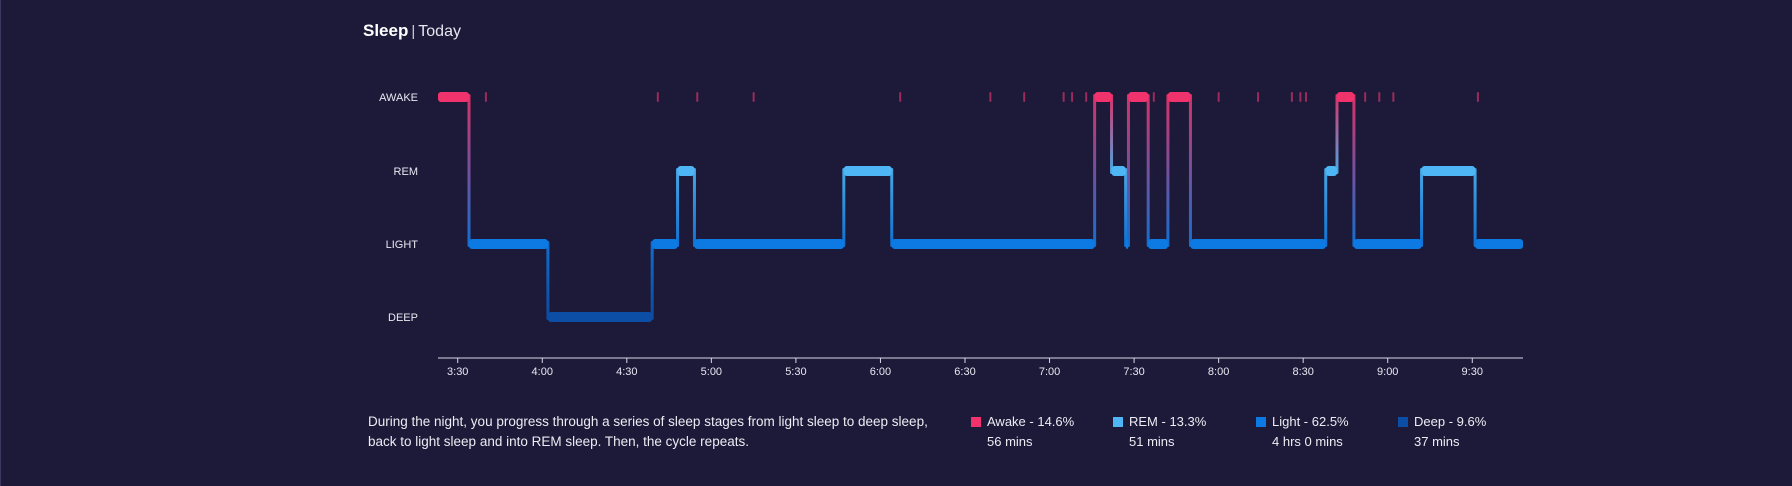  Describe the element at coordinates (1437, 441) in the screenshot. I see `legend-duration: 37 mins` at that location.